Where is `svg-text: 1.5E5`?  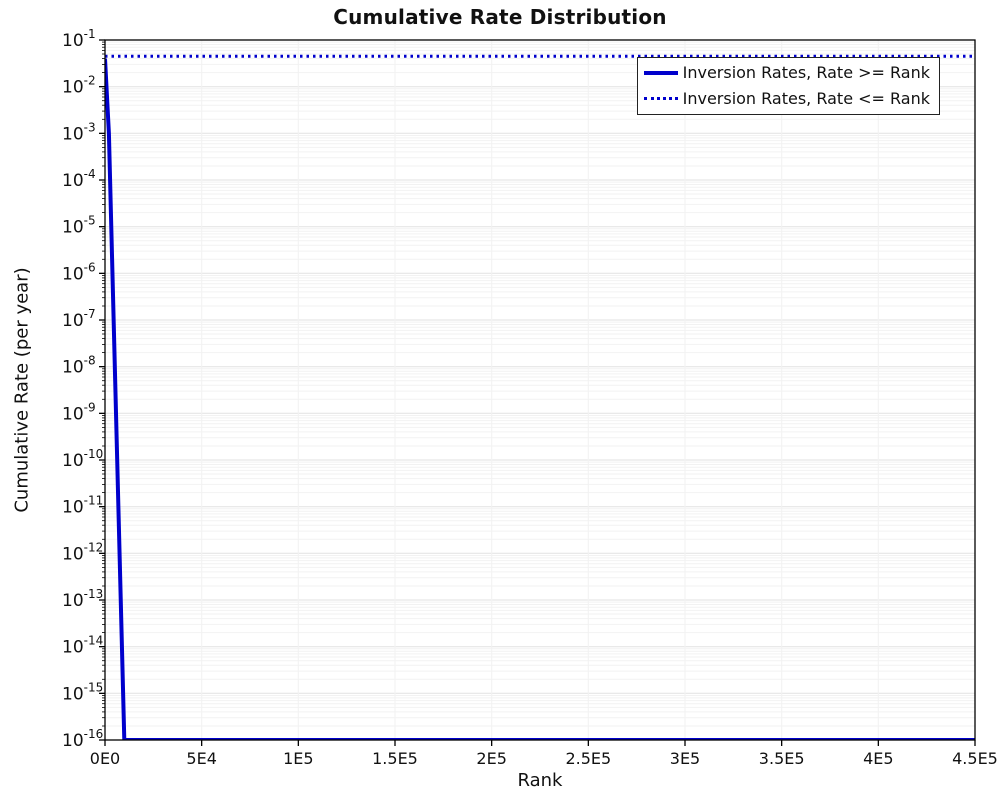
svg-text: 1.5E5 is located at coordinates (395, 758).